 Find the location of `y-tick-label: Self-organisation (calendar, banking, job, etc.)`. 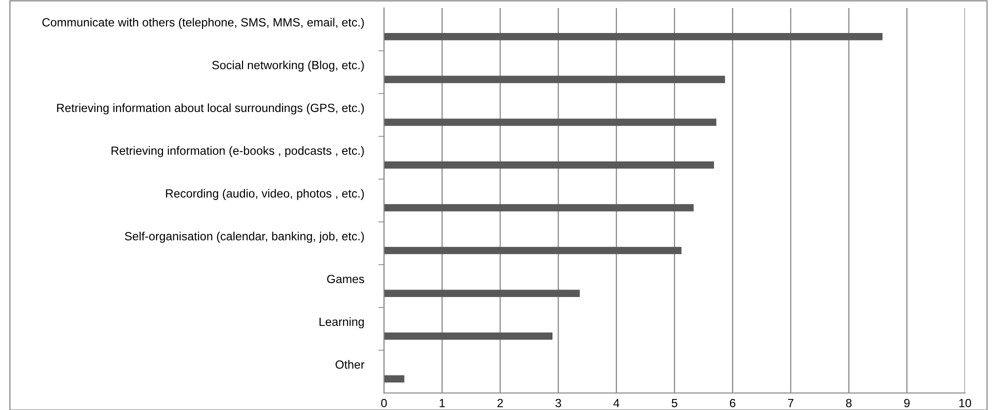

y-tick-label: Self-organisation (calendar, banking, job, etc.) is located at coordinates (244, 237).